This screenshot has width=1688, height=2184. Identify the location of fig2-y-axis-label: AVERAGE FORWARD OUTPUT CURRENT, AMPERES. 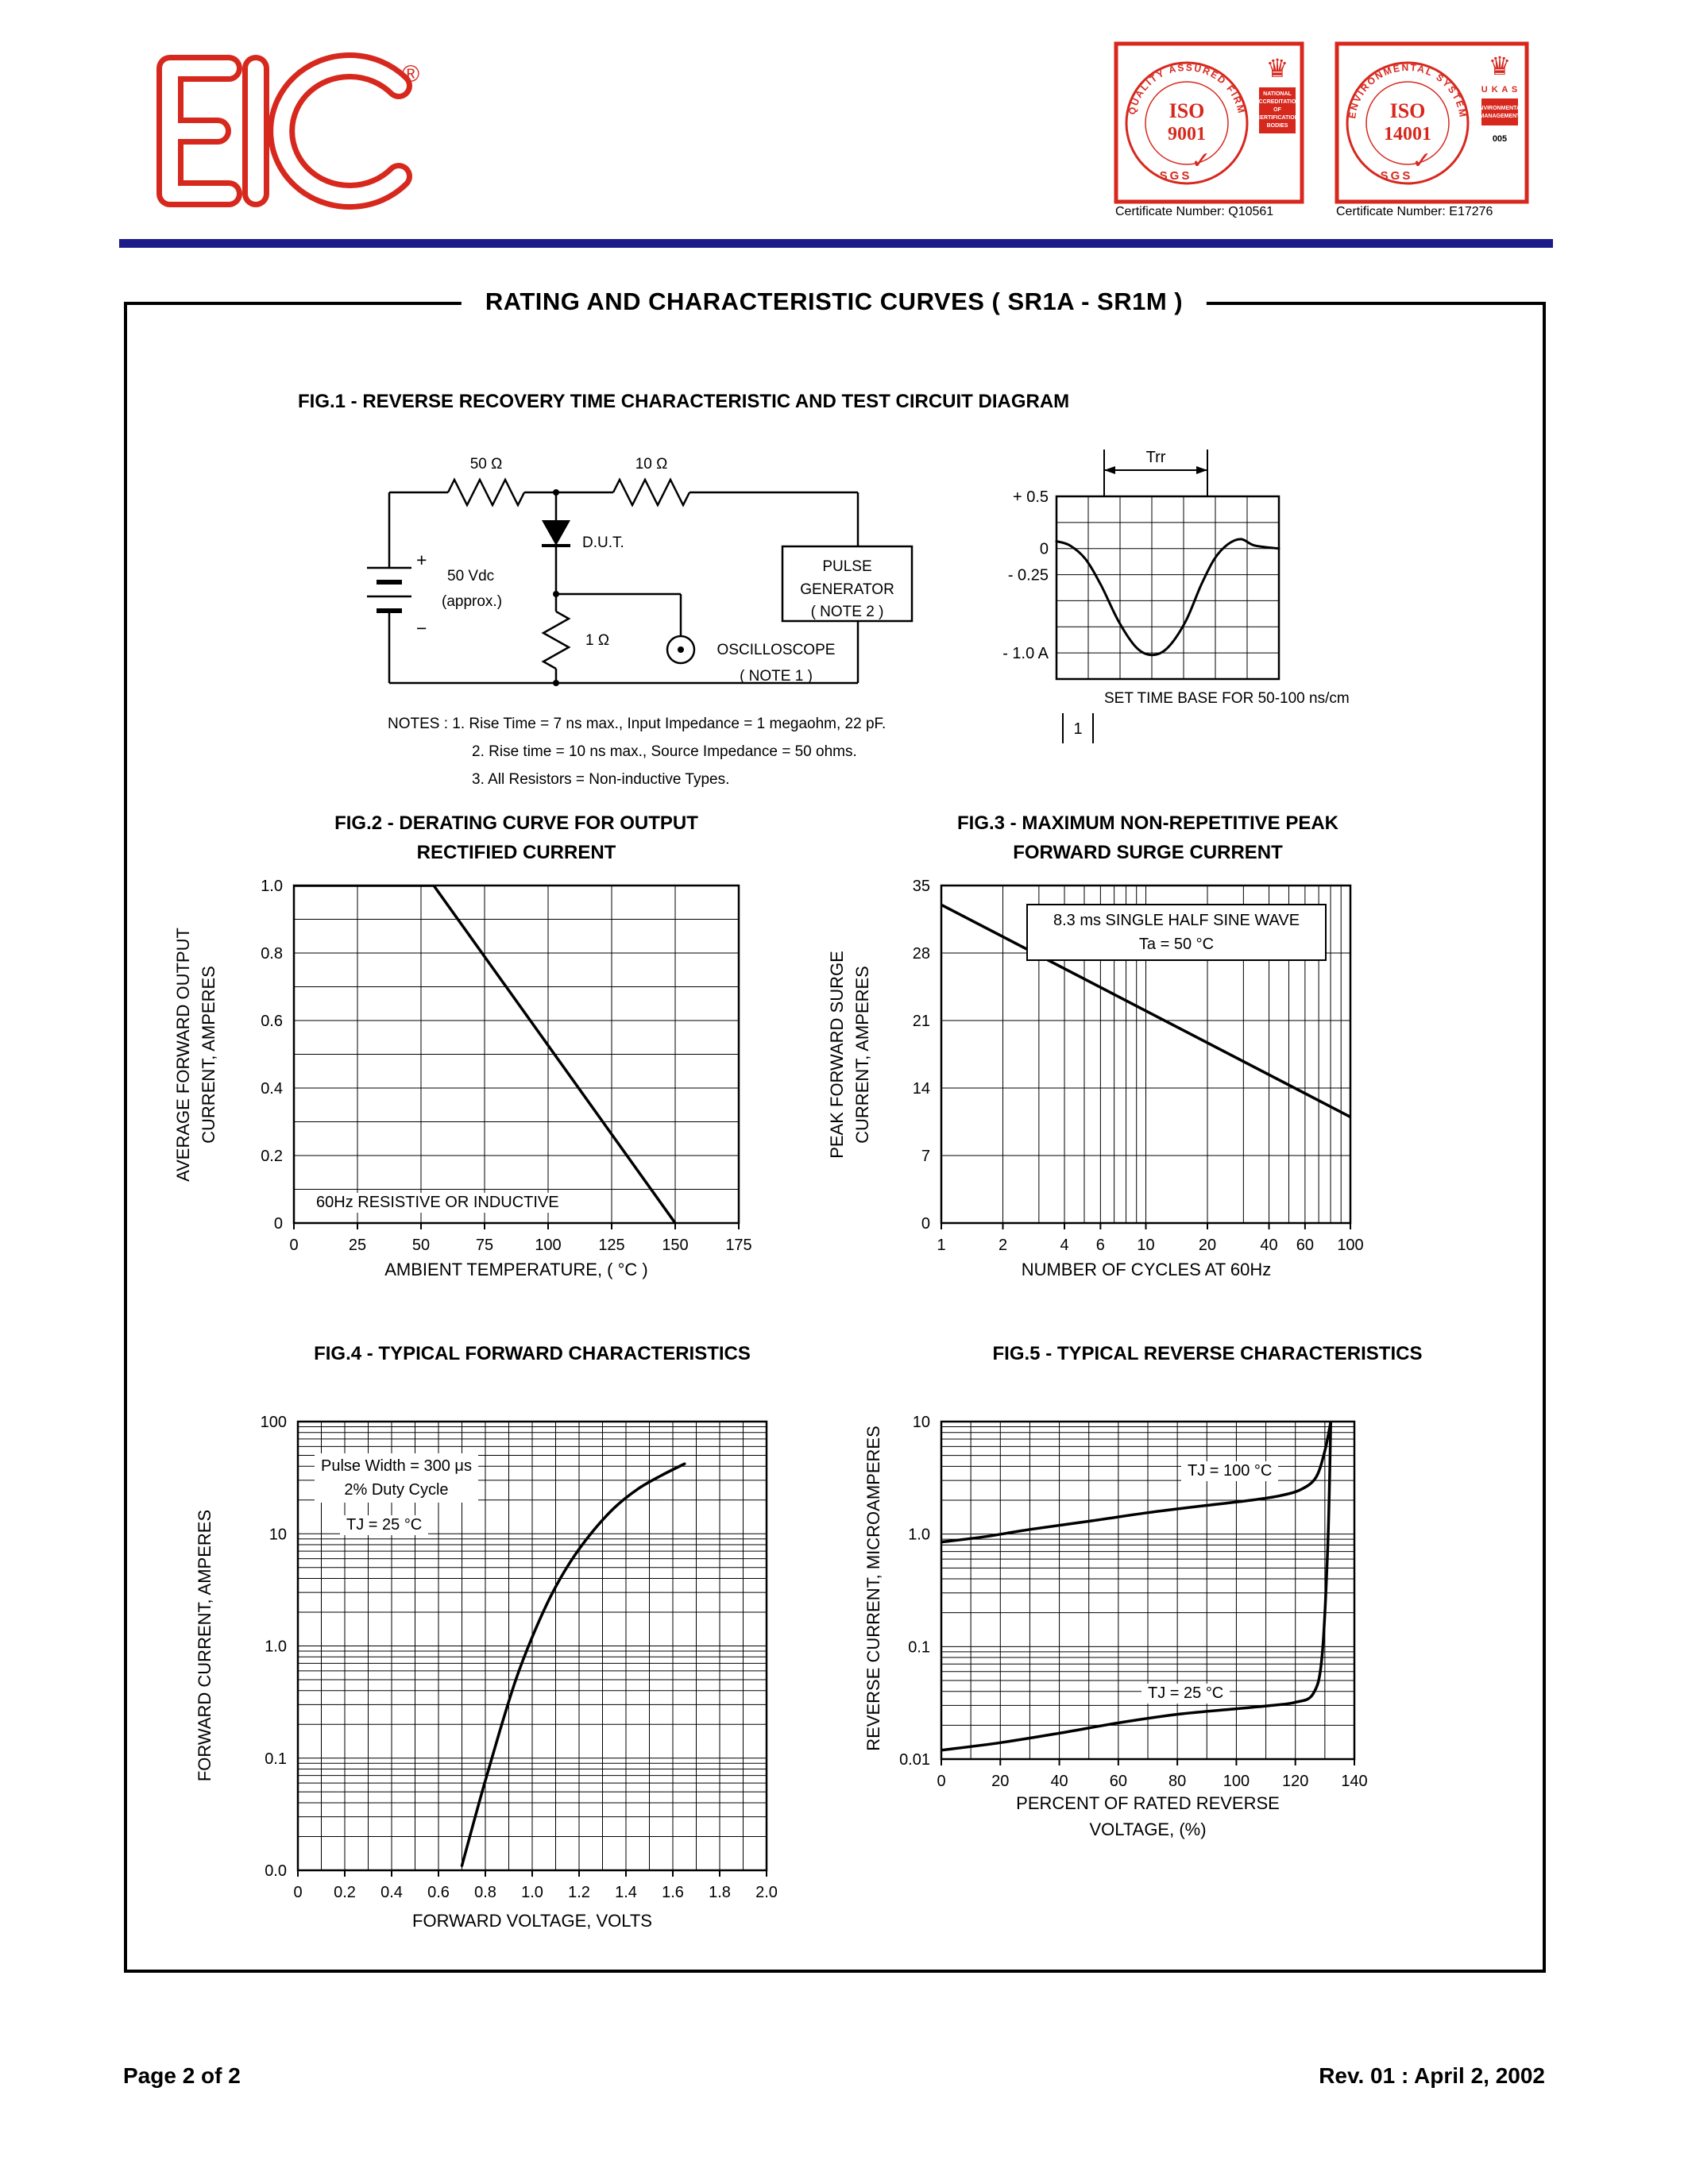
(195, 1055).